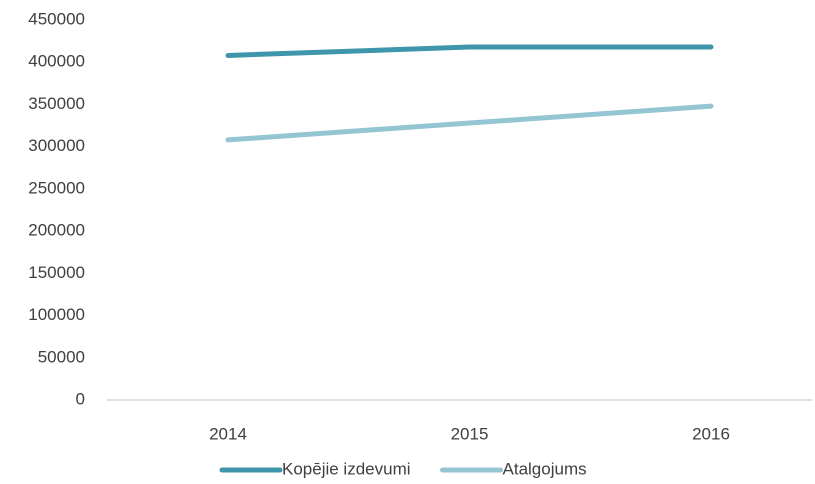 The width and height of the screenshot is (815, 484). Describe the element at coordinates (470, 433) in the screenshot. I see `x-tick-label: 2015` at that location.